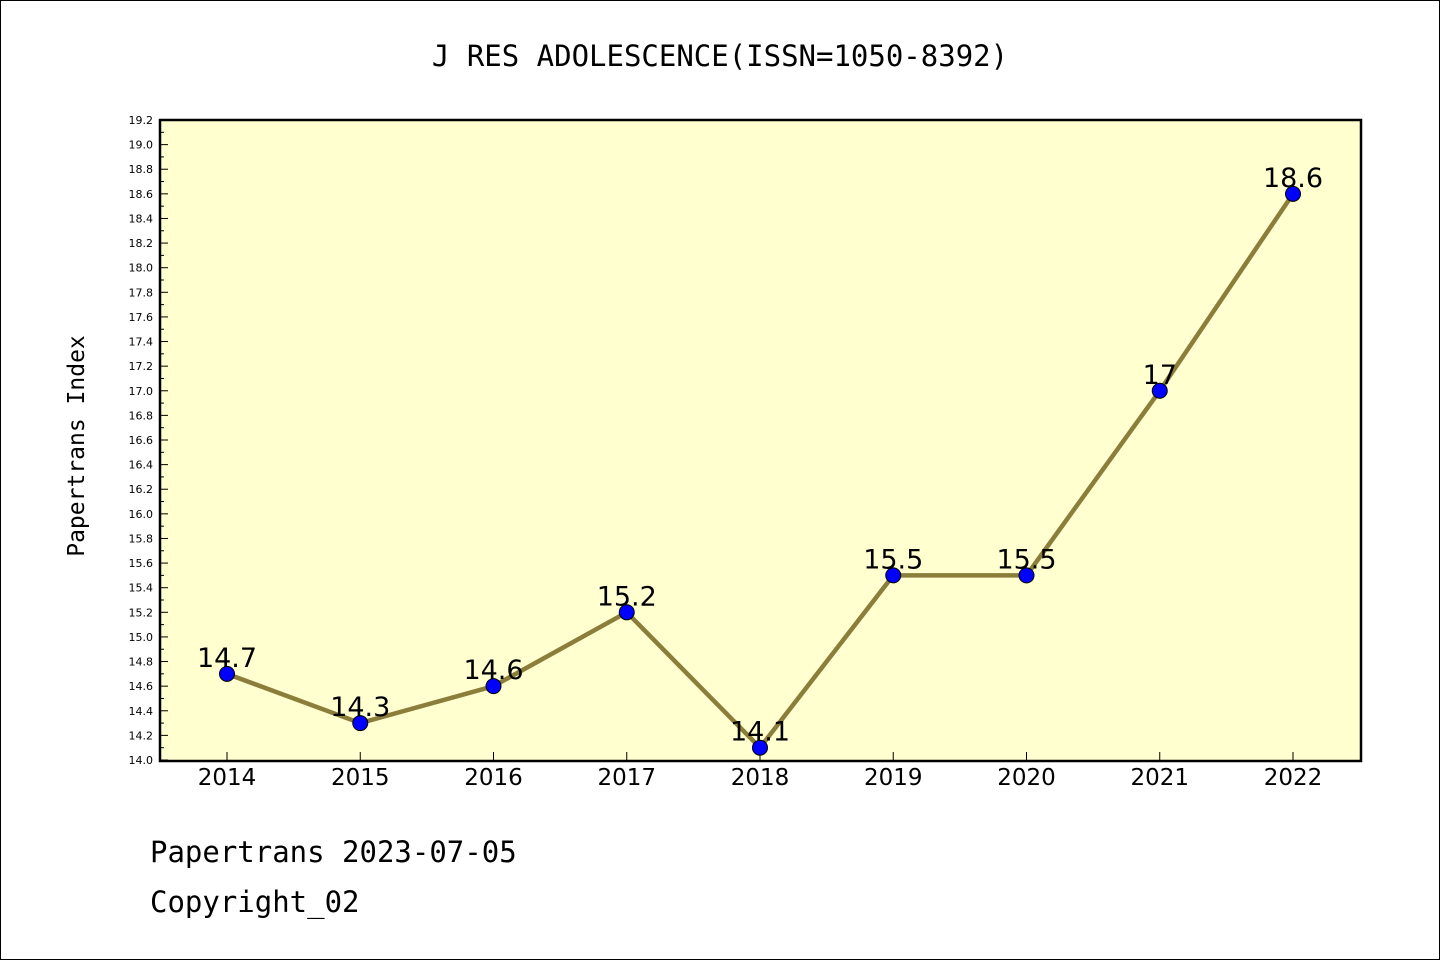 Image resolution: width=1440 pixels, height=960 pixels. What do you see at coordinates (1159, 778) in the screenshot?
I see `x-tick-label: 2021` at bounding box center [1159, 778].